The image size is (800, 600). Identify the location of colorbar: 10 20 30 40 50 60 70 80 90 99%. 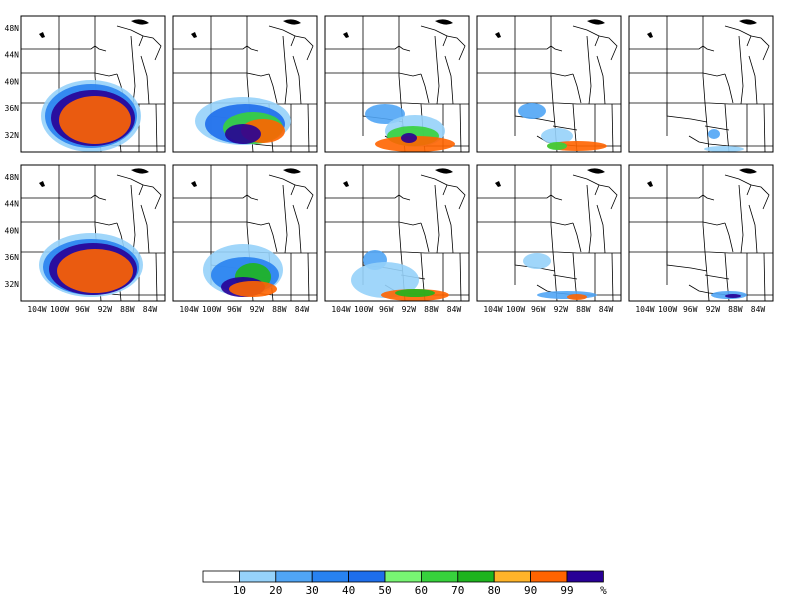
(404, 583).